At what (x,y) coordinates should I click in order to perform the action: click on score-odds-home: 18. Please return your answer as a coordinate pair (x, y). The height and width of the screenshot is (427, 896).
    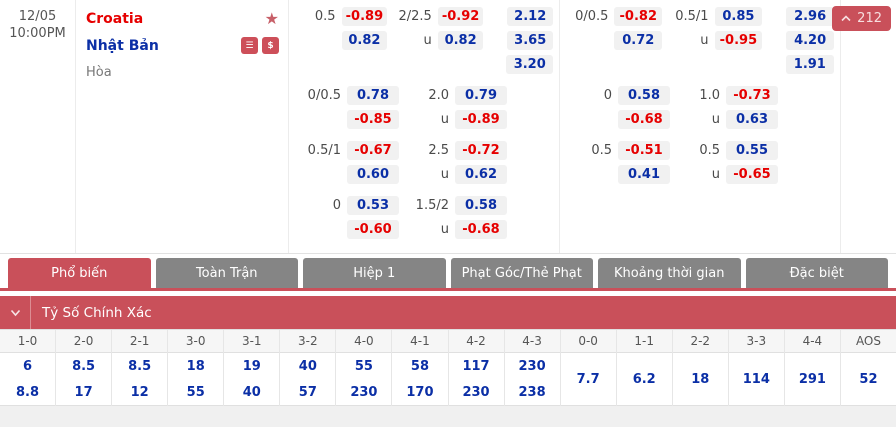
    Looking at the image, I should click on (195, 366).